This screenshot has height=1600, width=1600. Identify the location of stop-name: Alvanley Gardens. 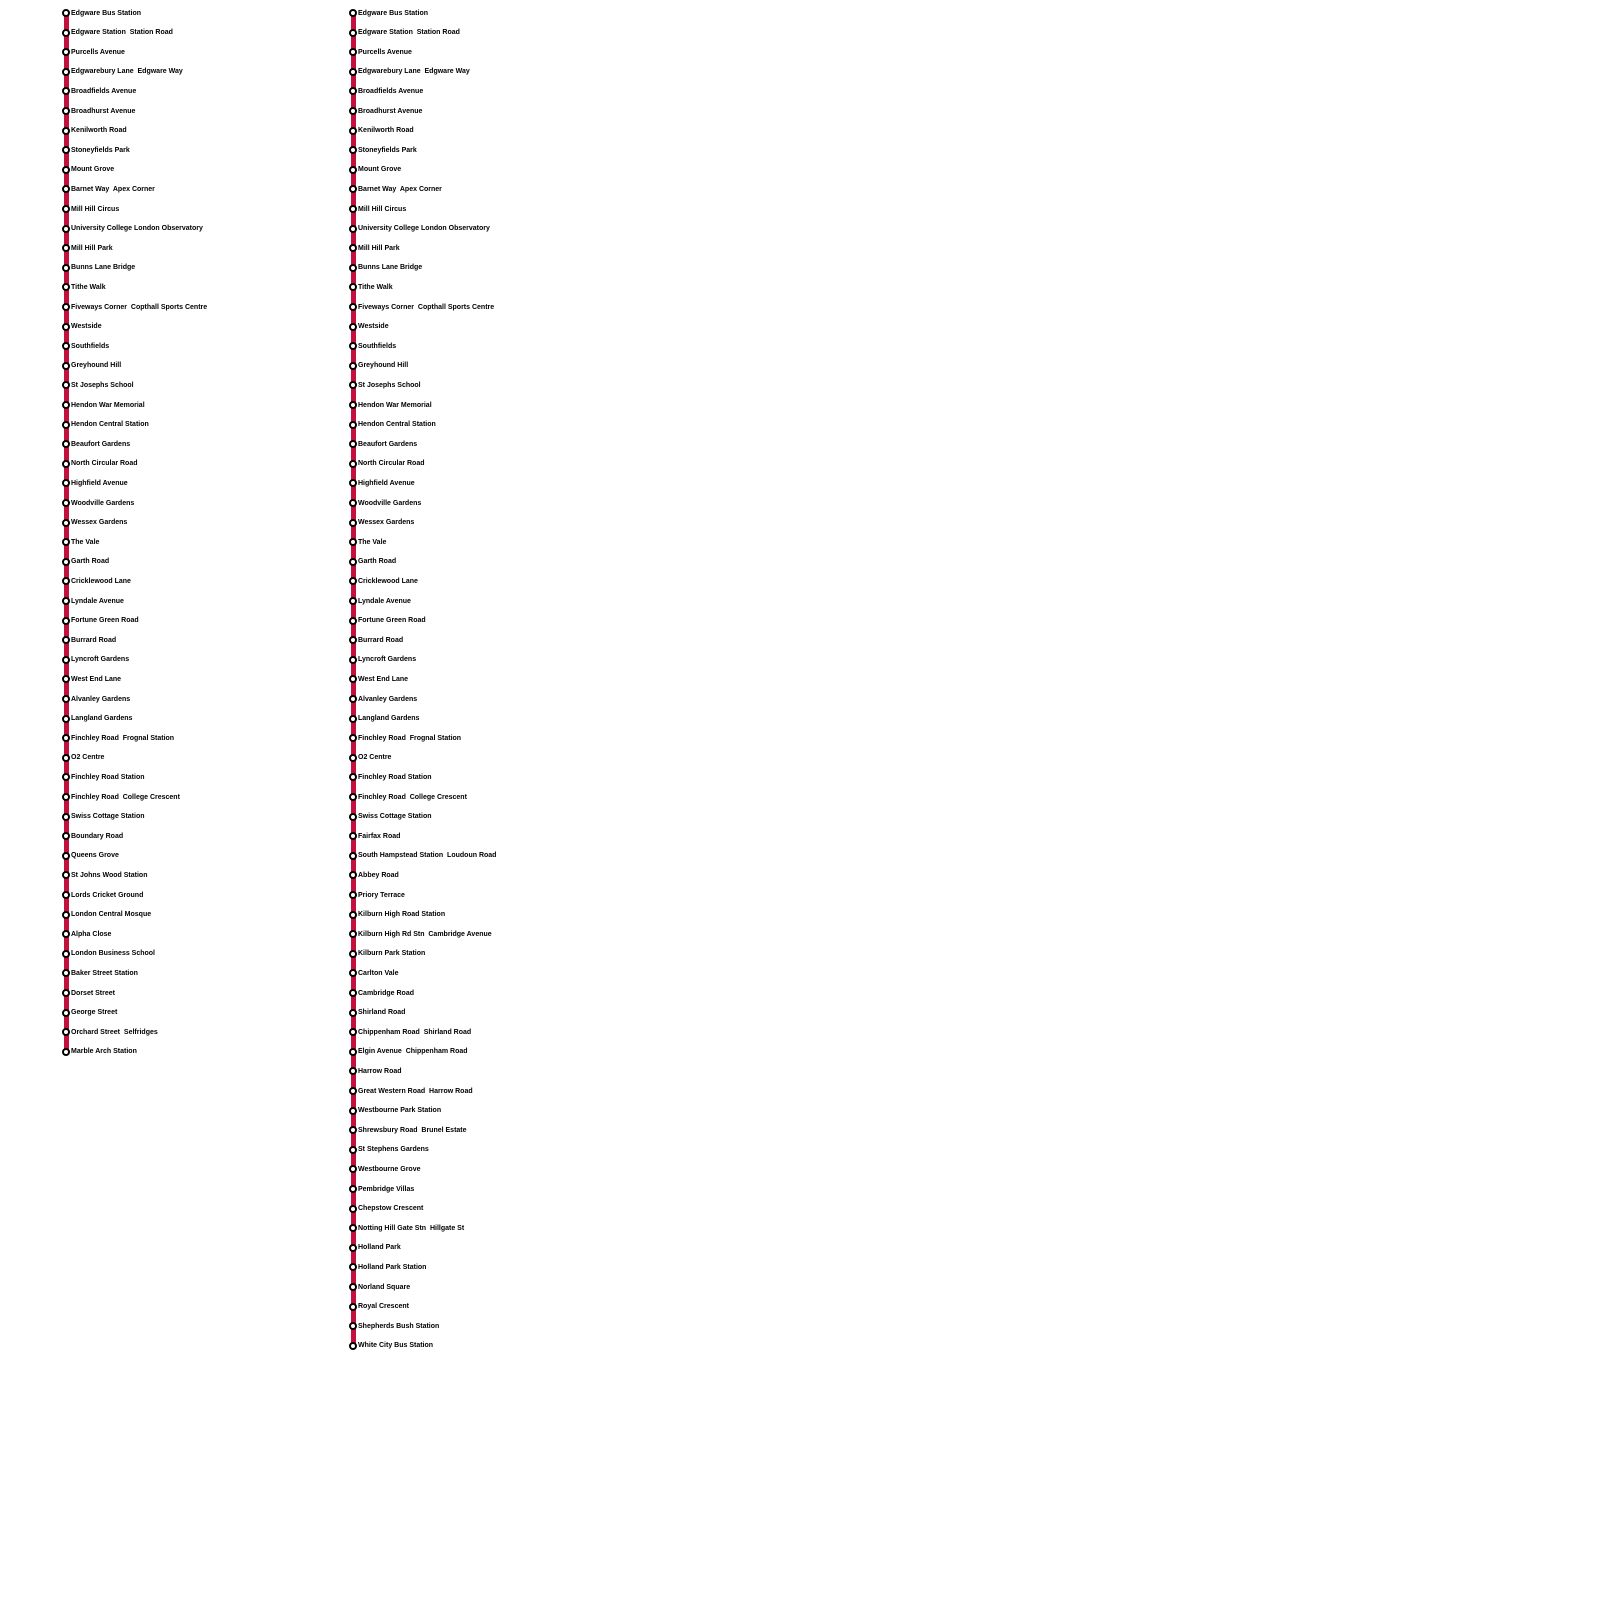
(101, 699).